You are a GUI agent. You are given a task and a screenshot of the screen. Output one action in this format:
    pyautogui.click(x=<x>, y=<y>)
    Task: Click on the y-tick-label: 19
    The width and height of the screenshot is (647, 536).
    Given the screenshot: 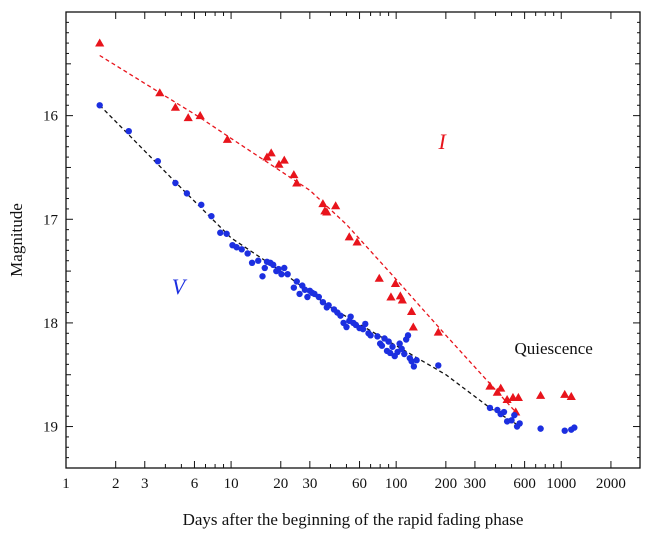 What is the action you would take?
    pyautogui.click(x=50, y=428)
    